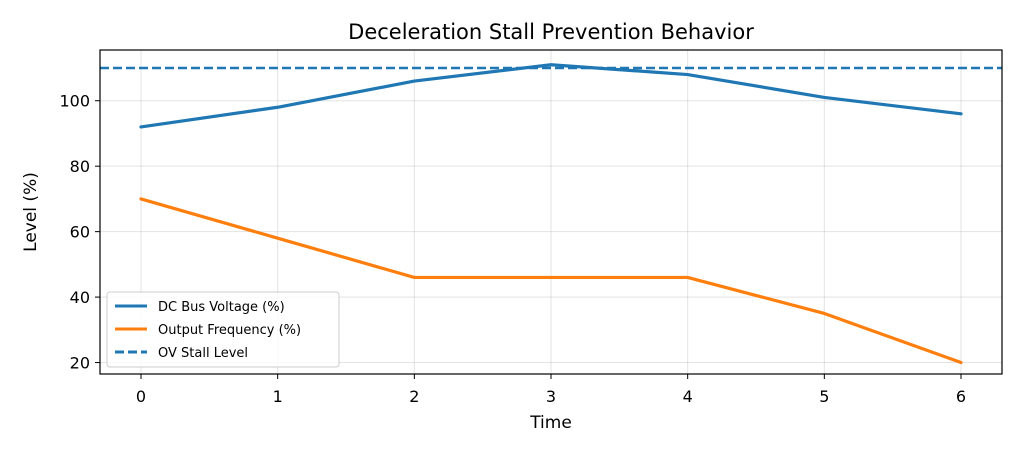  What do you see at coordinates (80, 166) in the screenshot?
I see `y-tick-label: 80` at bounding box center [80, 166].